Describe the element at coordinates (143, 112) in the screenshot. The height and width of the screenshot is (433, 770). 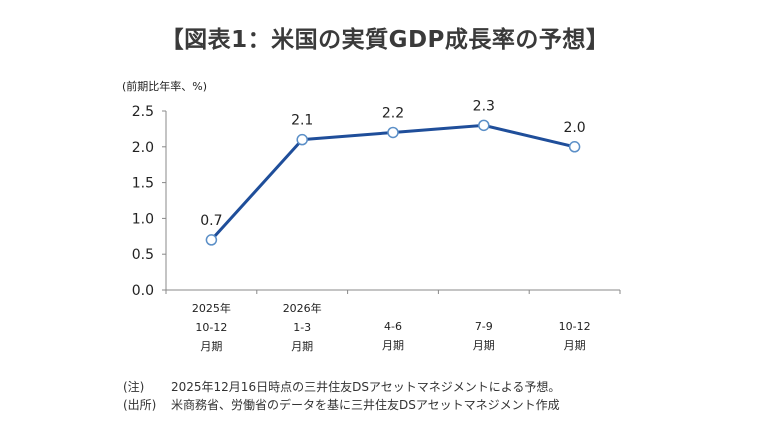
I see `y-tick-label: 2.5` at that location.